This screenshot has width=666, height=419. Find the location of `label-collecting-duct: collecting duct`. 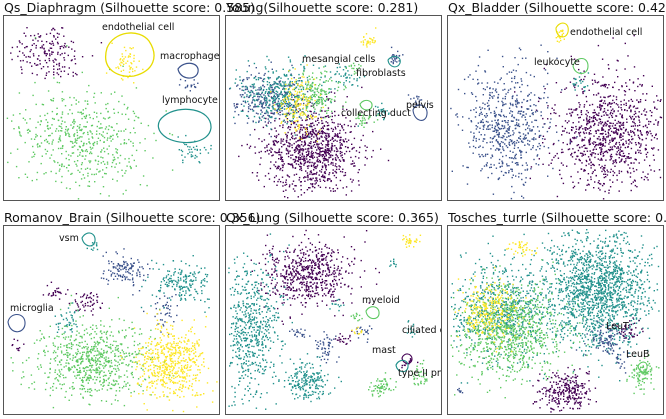

label-collecting-duct: collecting duct is located at coordinates (376, 113).